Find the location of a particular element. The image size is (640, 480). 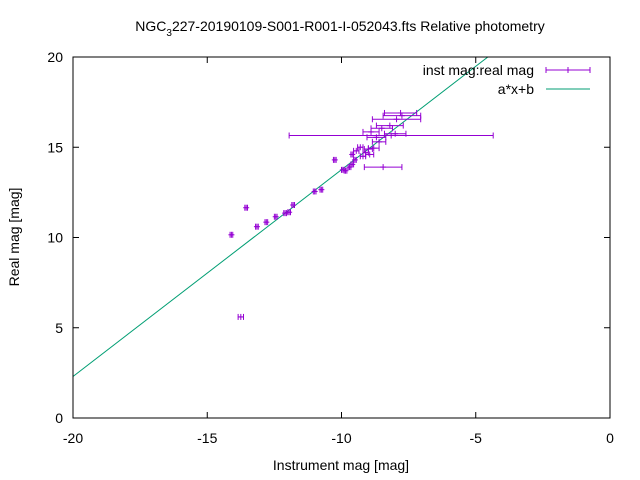

legend-label-fit: a*x+b is located at coordinates (516, 89).